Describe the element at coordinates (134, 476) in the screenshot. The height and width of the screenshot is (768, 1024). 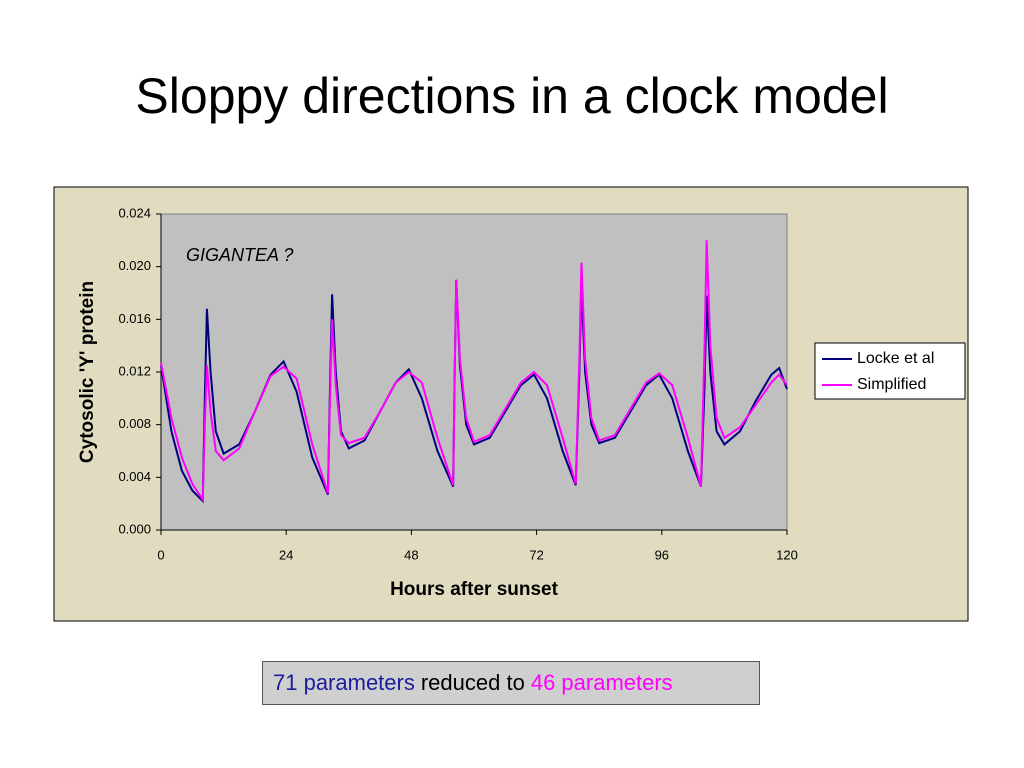
I see `y-tick-label: 0.004` at that location.